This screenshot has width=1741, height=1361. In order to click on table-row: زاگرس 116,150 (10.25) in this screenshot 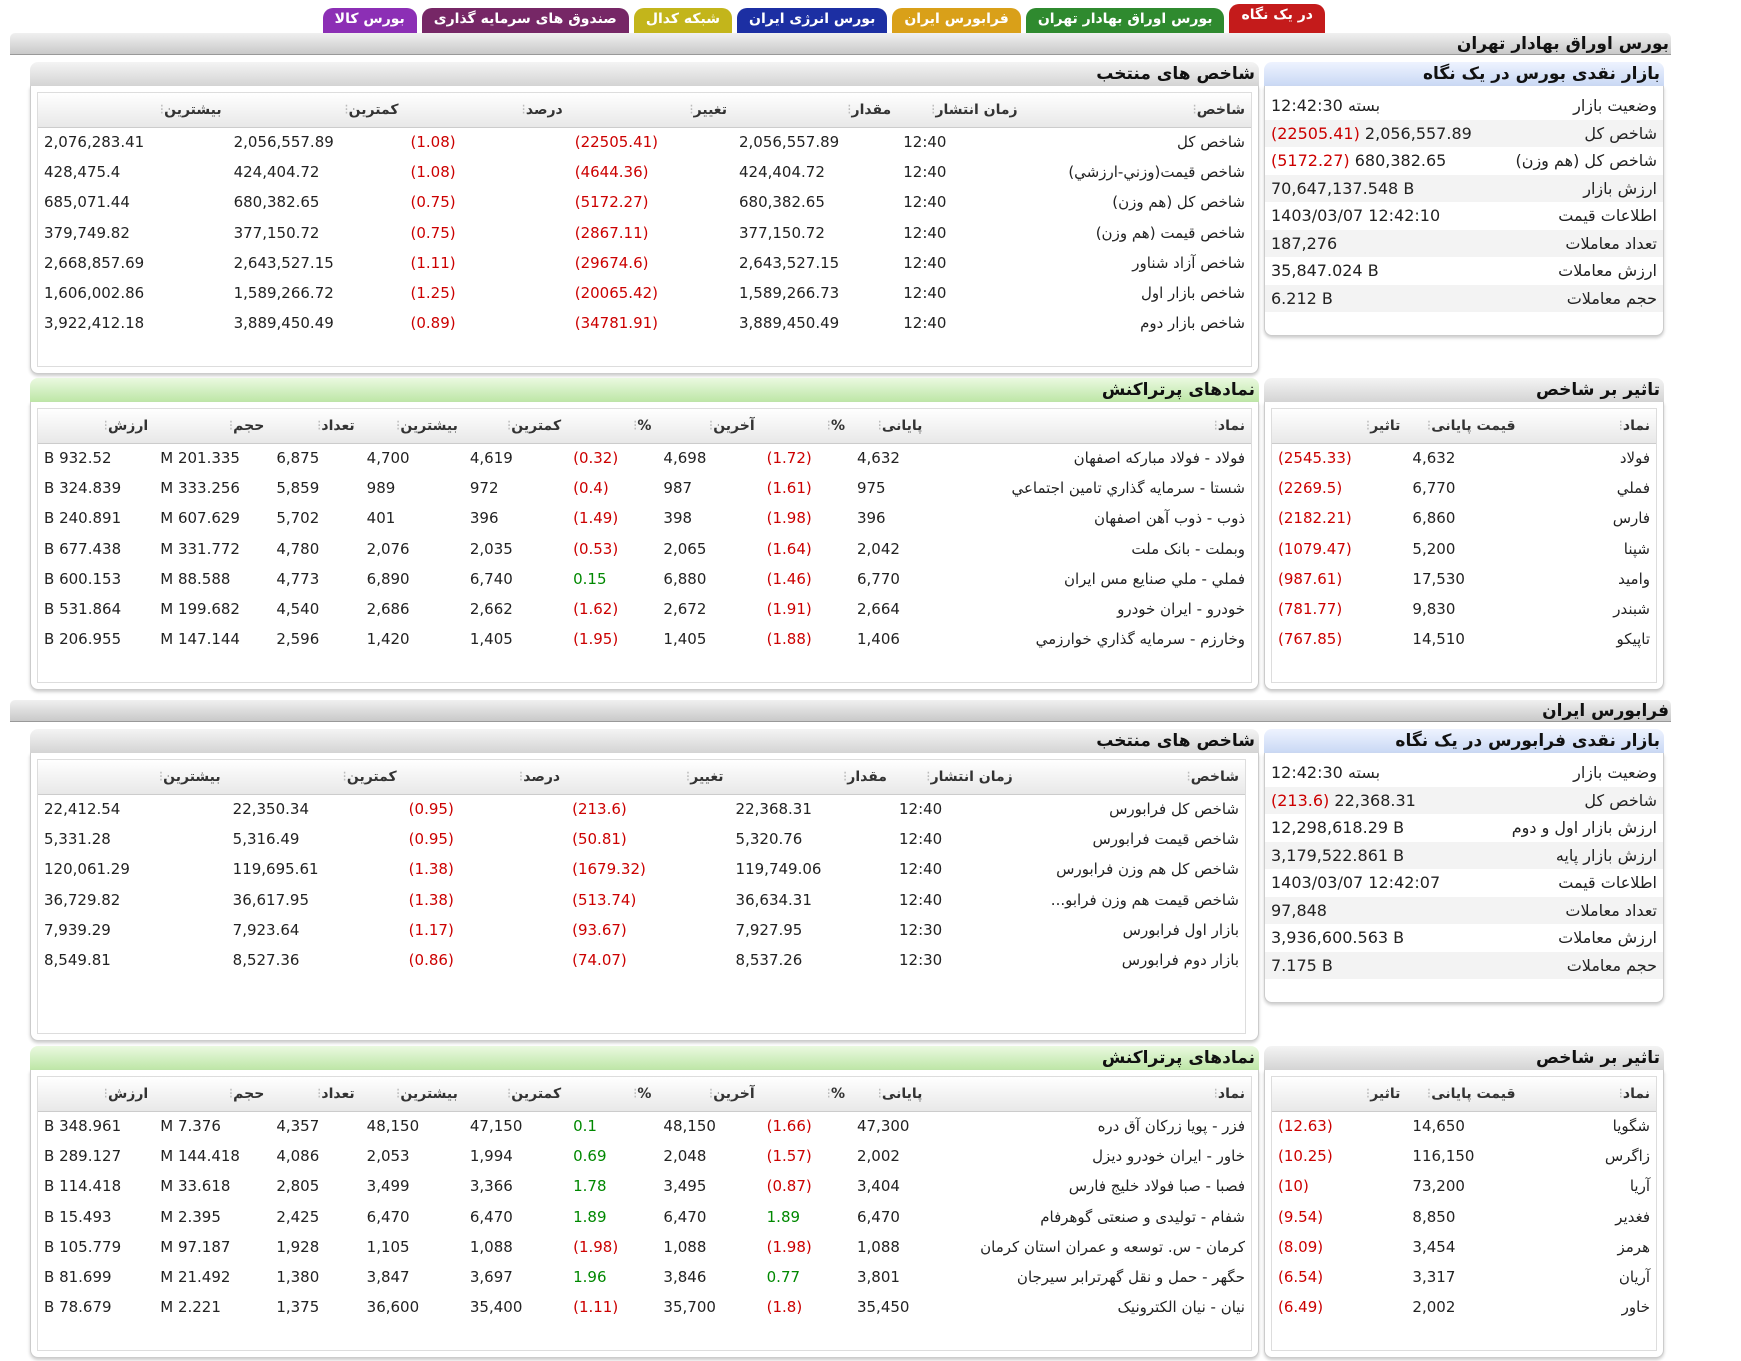, I will do `click(1464, 1156)`.